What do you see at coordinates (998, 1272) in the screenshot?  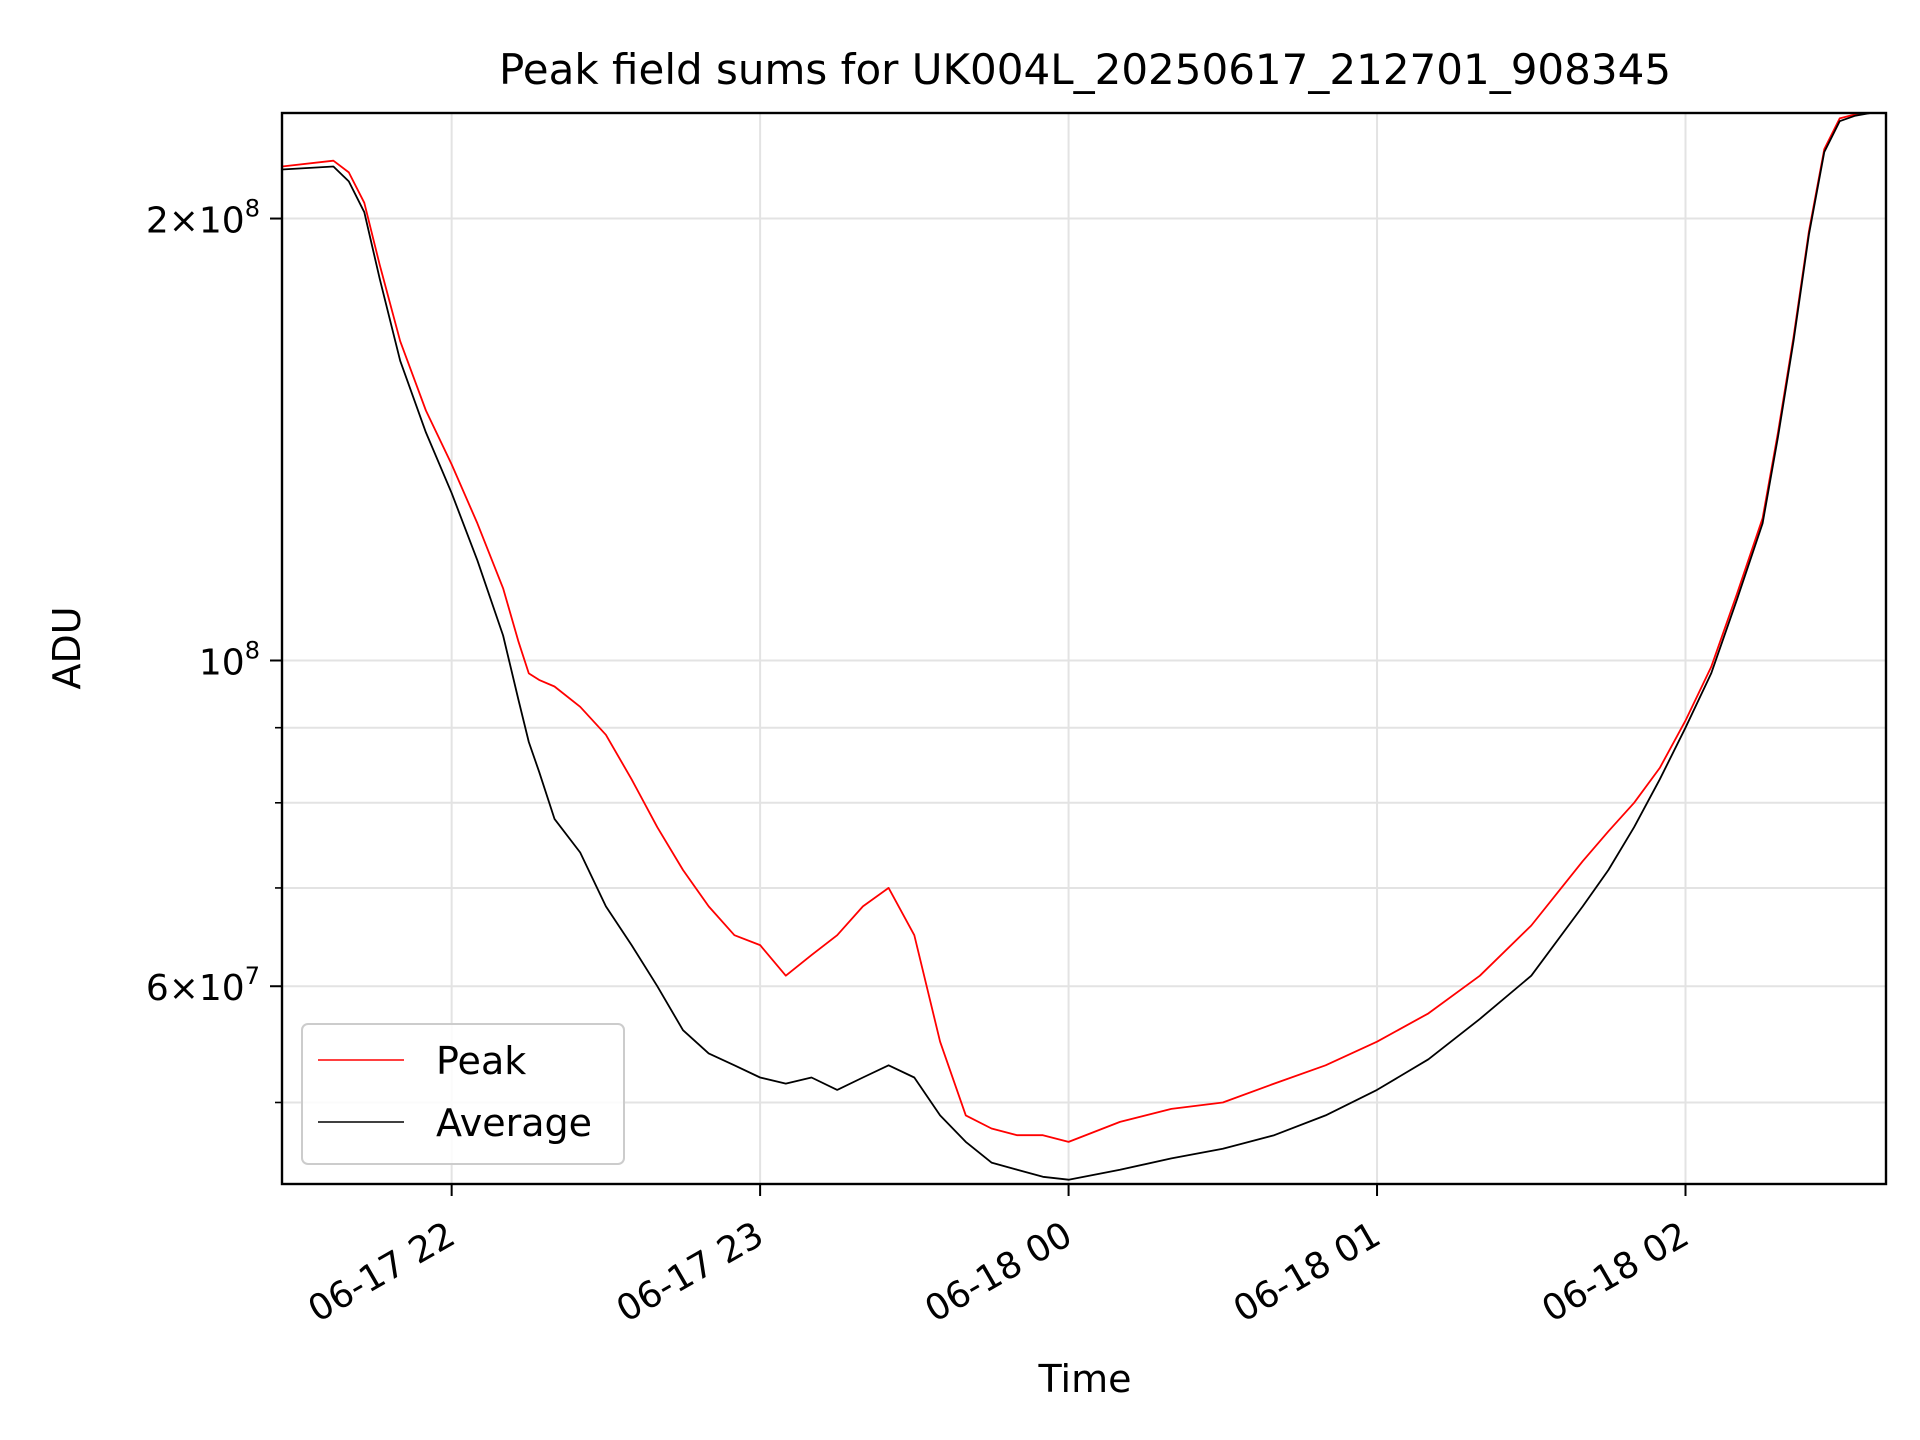 I see `x-tick-label: 06-18 00` at bounding box center [998, 1272].